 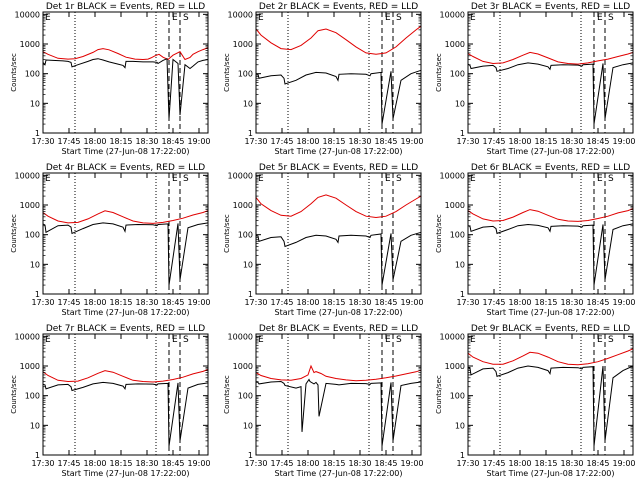 I want to click on plot-title: Det 8r BLACK = Events, RED = LLD, so click(x=338, y=329).